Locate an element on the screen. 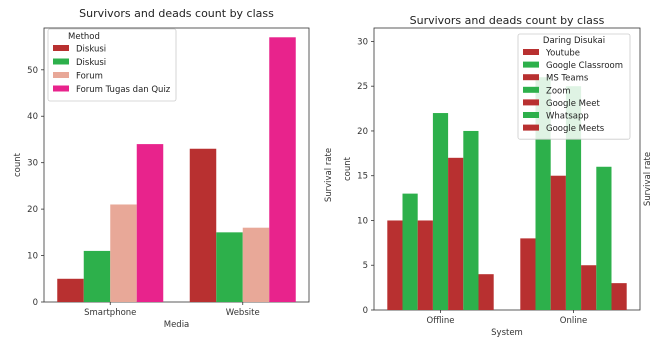  chart2-xtick-label-0: Offline is located at coordinates (441, 321).